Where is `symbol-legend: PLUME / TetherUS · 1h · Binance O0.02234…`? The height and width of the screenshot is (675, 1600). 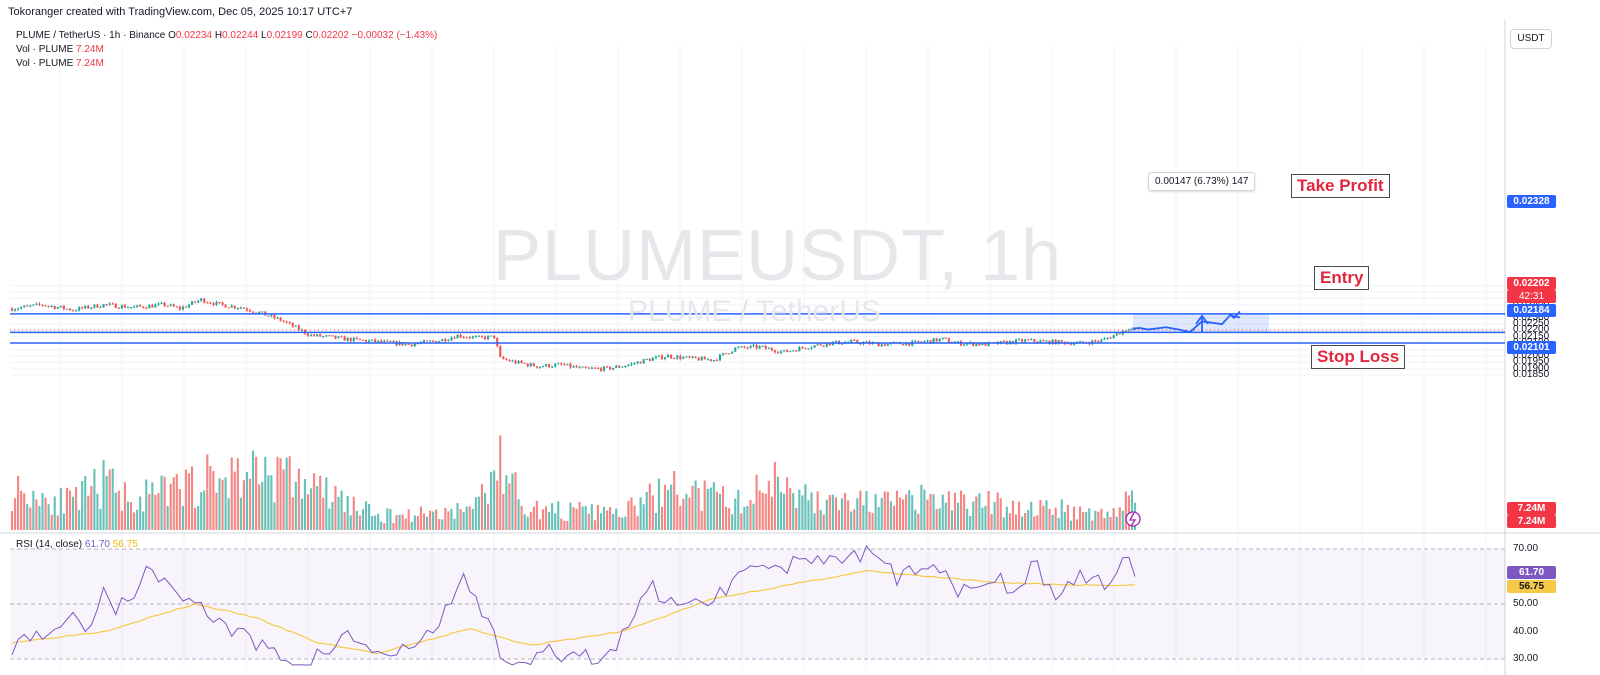
symbol-legend: PLUME / TetherUS · 1h · Binance O0.02234… is located at coordinates (227, 35).